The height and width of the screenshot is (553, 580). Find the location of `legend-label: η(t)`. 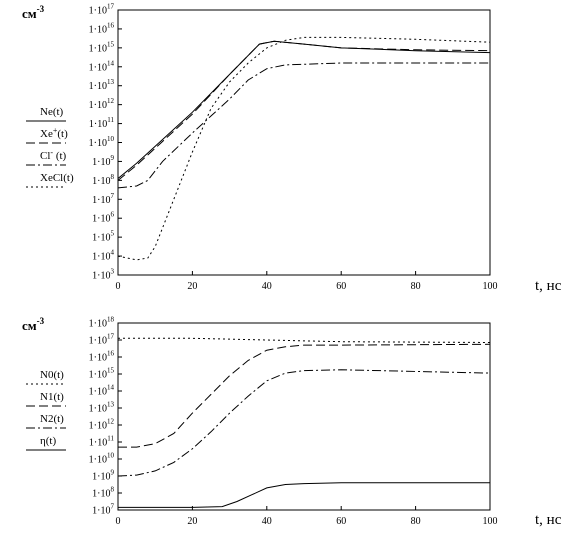

legend-label: η(t) is located at coordinates (48, 441).